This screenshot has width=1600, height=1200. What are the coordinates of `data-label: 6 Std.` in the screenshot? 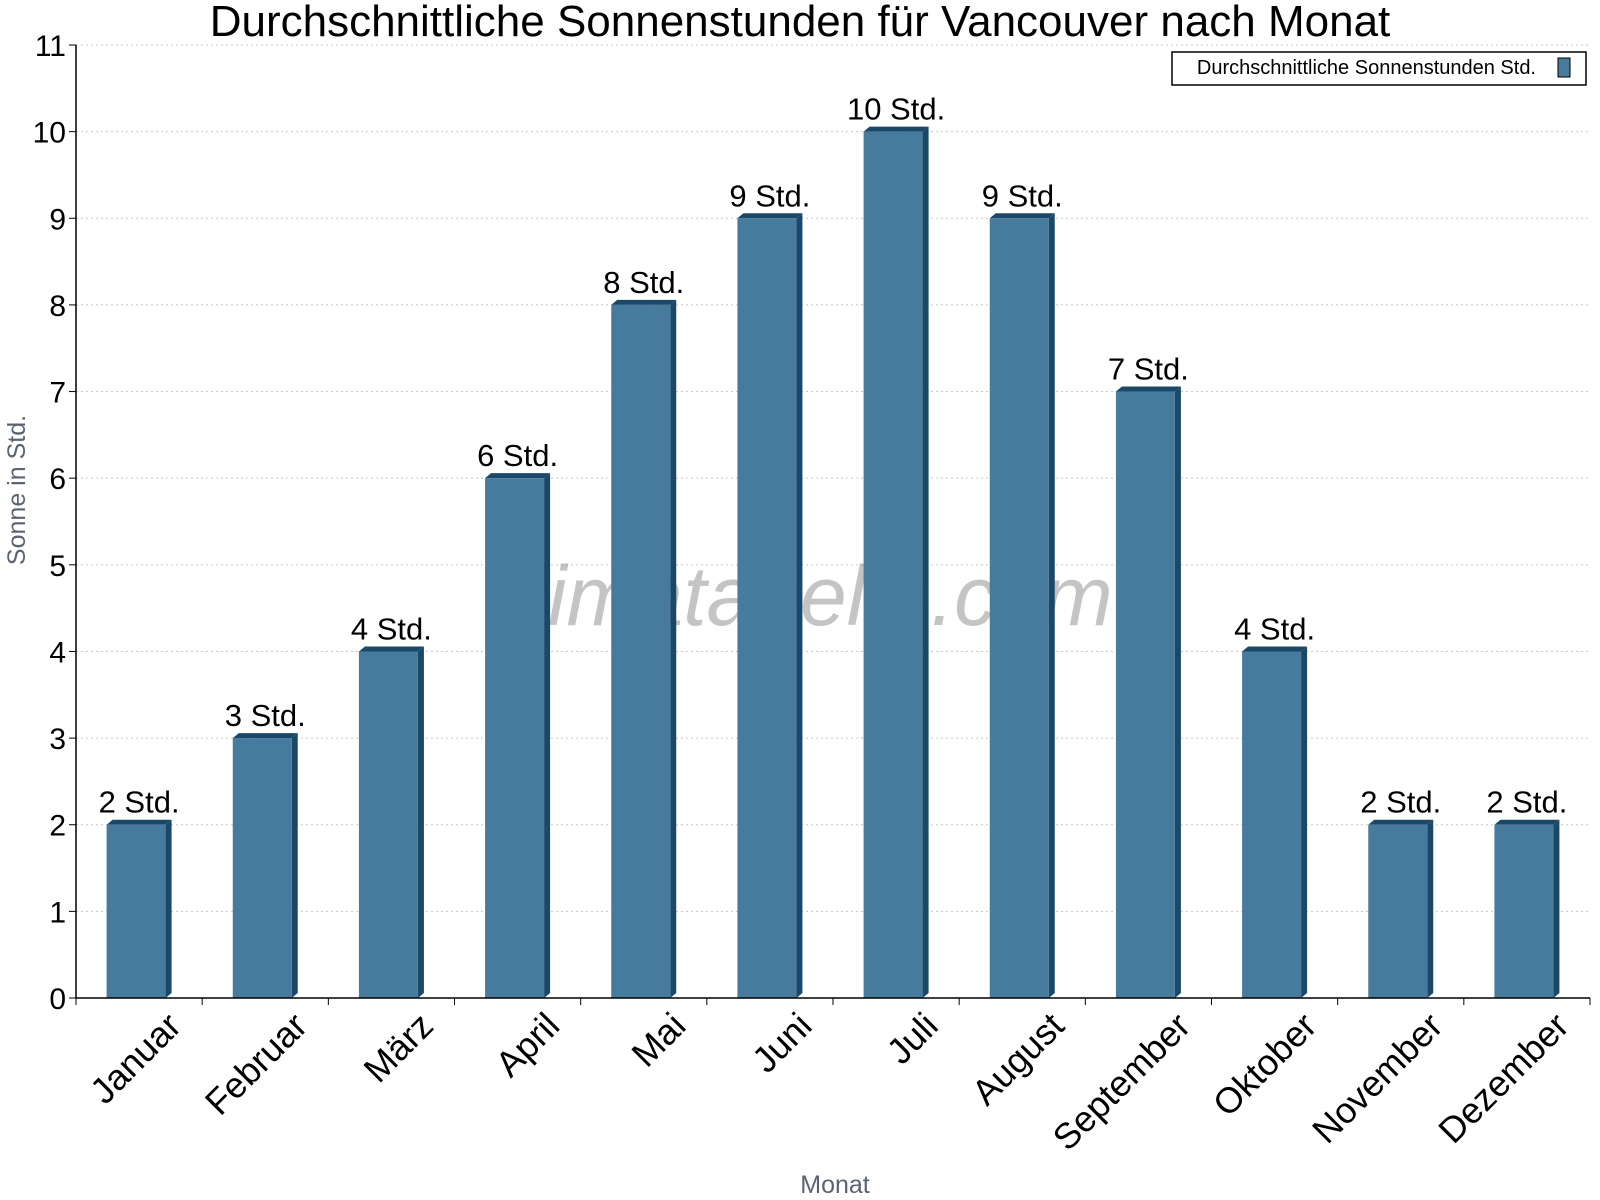 It's located at (517, 455).